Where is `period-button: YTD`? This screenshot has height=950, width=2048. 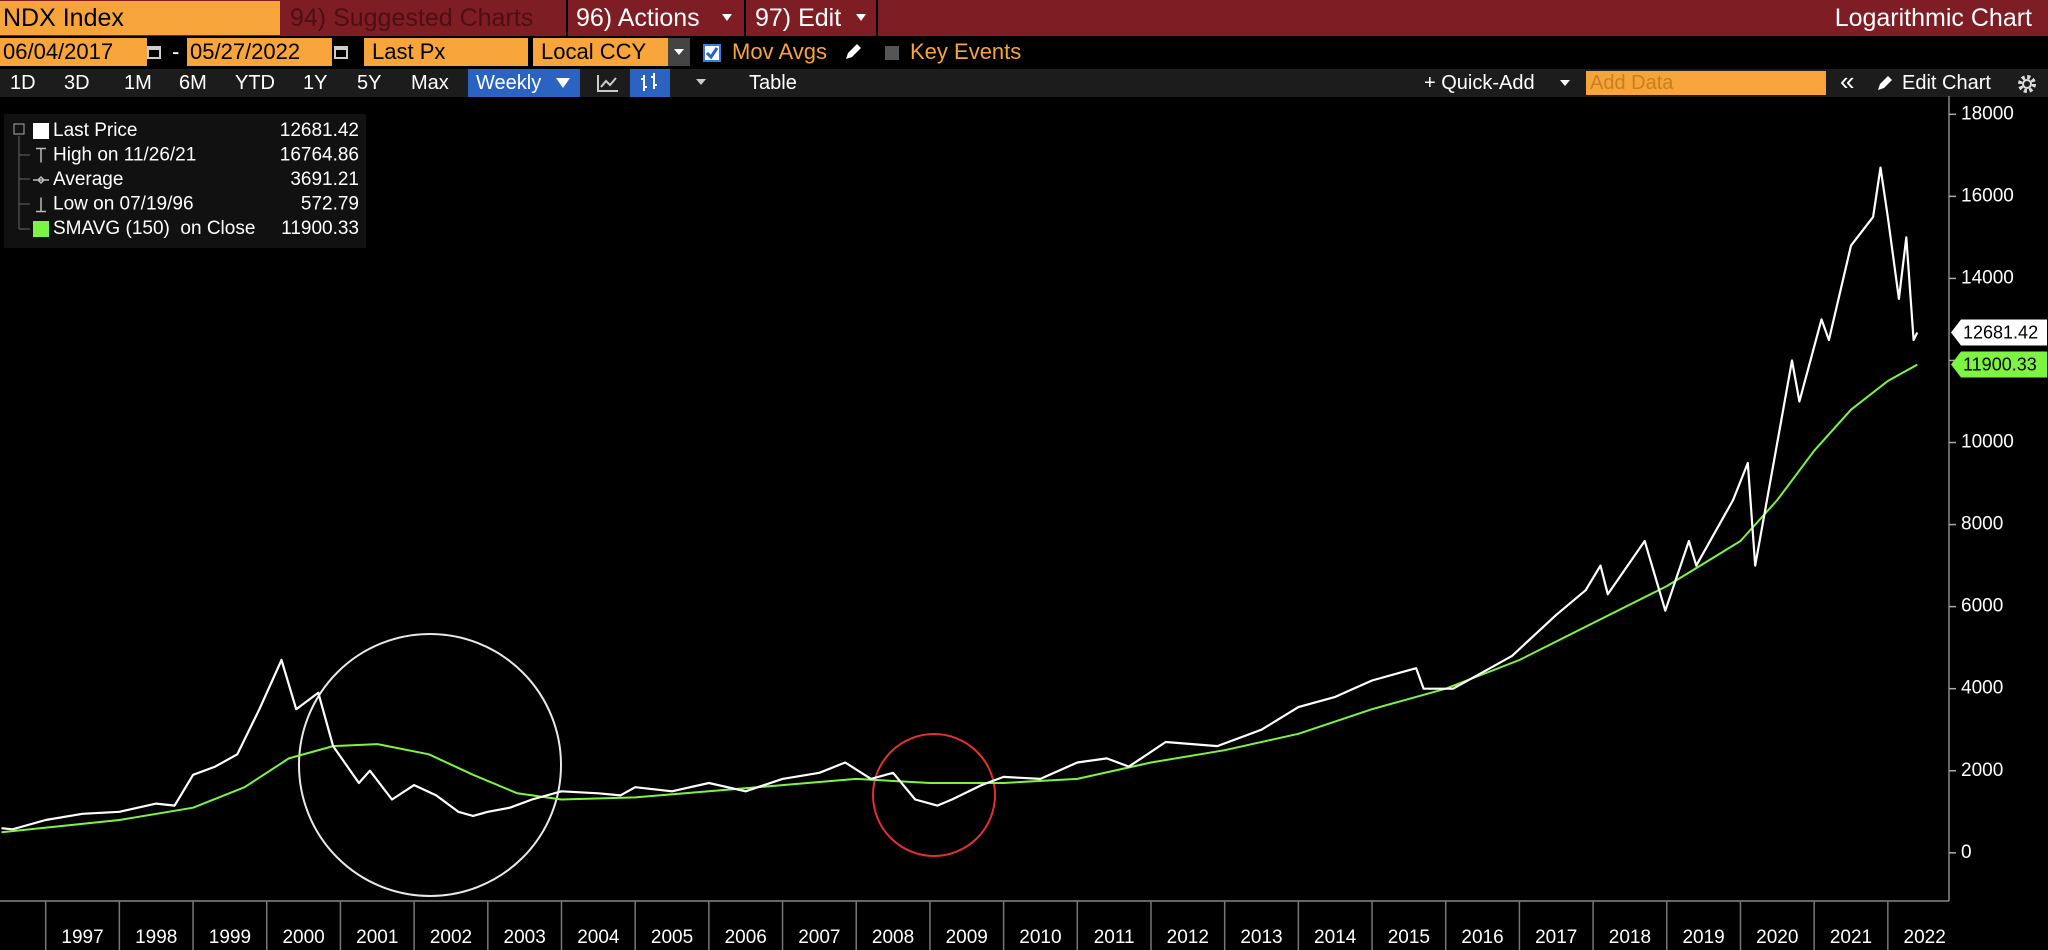 period-button: YTD is located at coordinates (255, 83).